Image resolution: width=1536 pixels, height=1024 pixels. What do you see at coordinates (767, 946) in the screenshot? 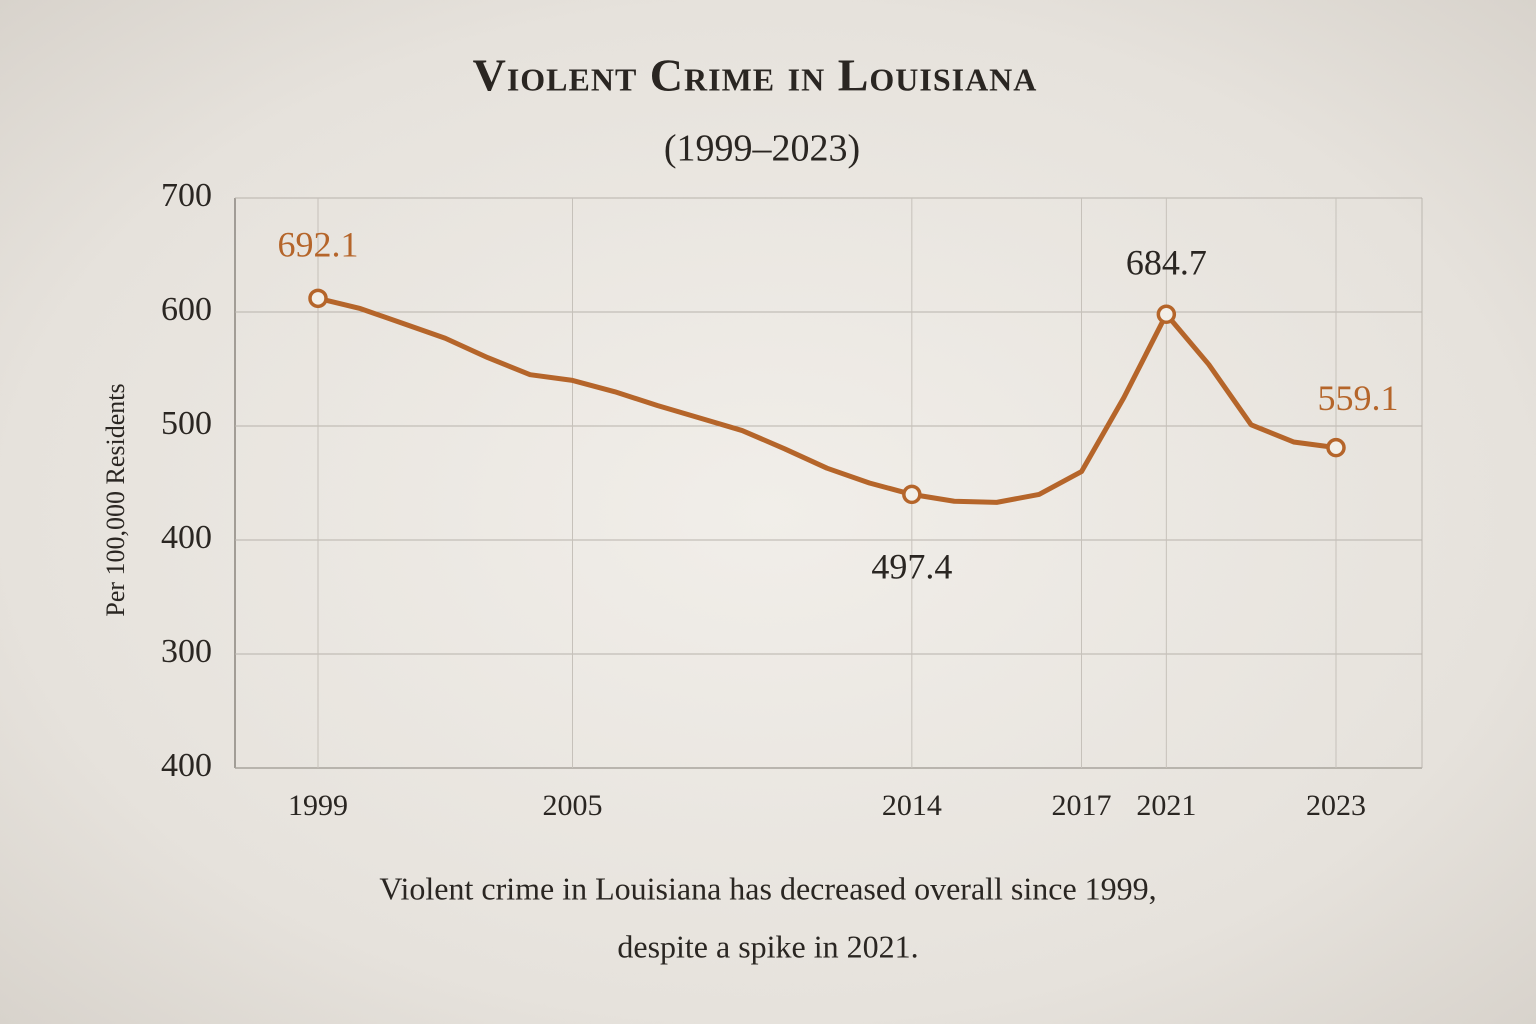
I see `caption-line: despite a spike in 2021.` at bounding box center [767, 946].